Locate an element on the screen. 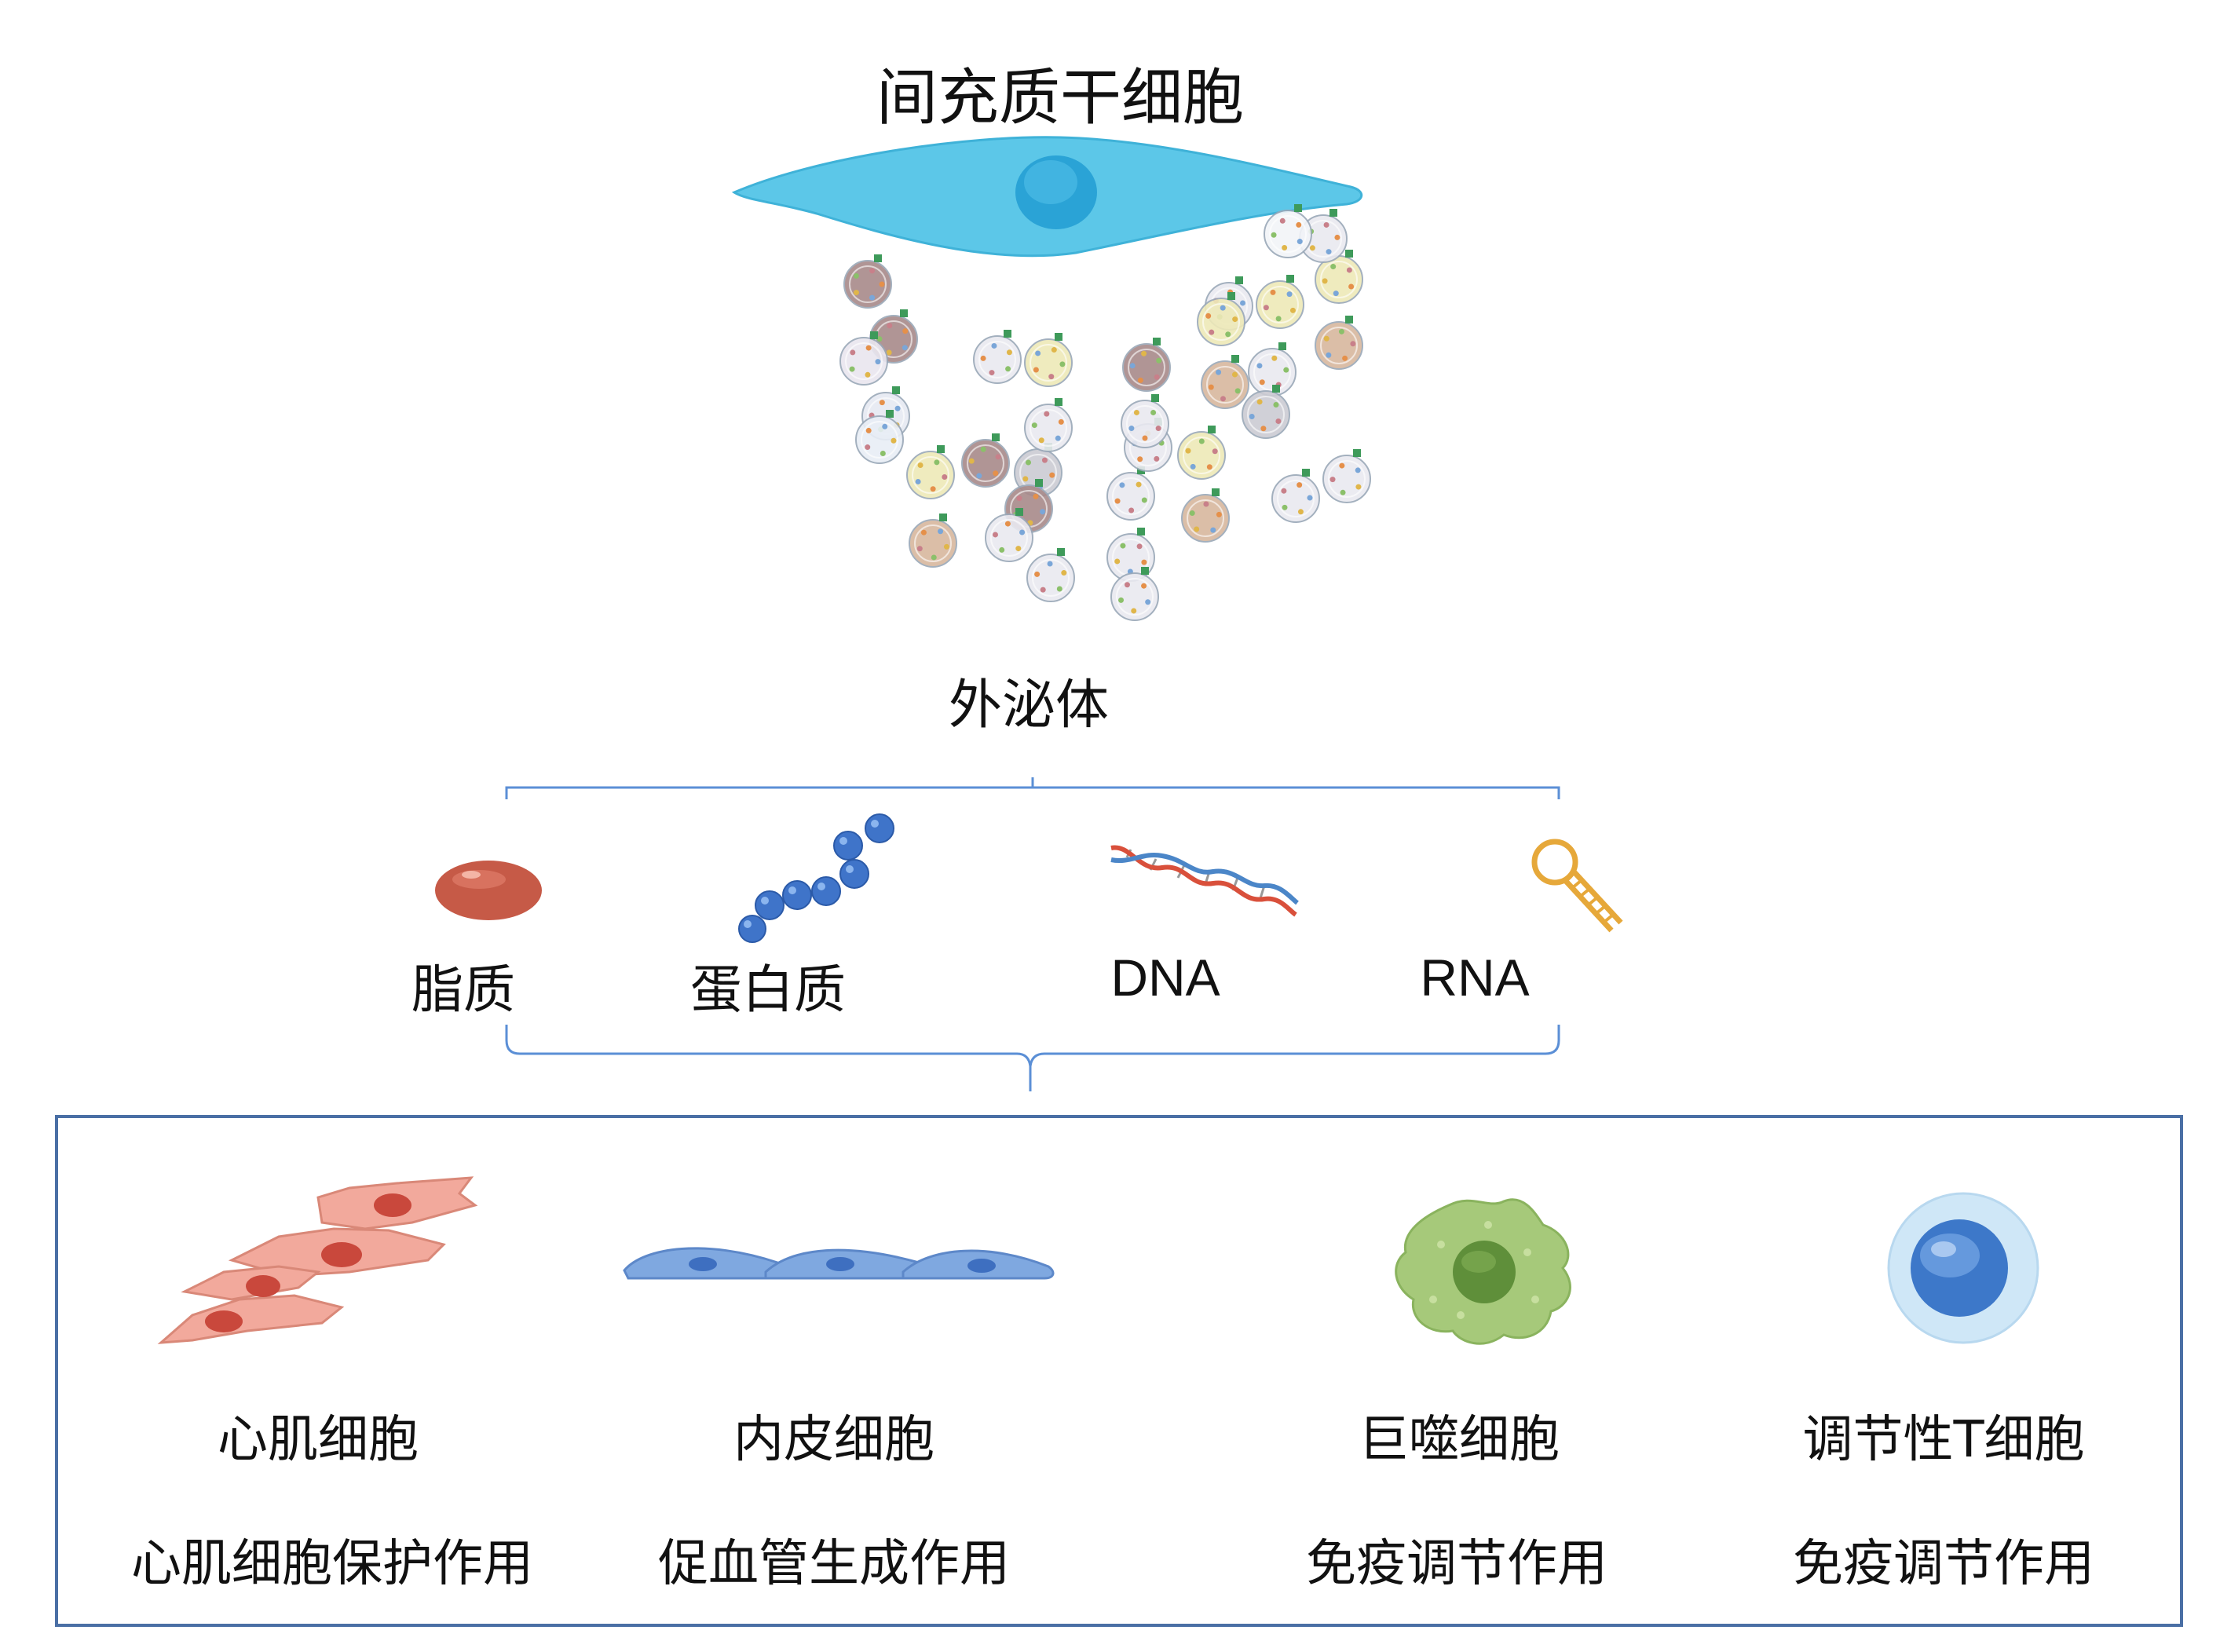  rna-hairpin-icon is located at coordinates (1577, 886).